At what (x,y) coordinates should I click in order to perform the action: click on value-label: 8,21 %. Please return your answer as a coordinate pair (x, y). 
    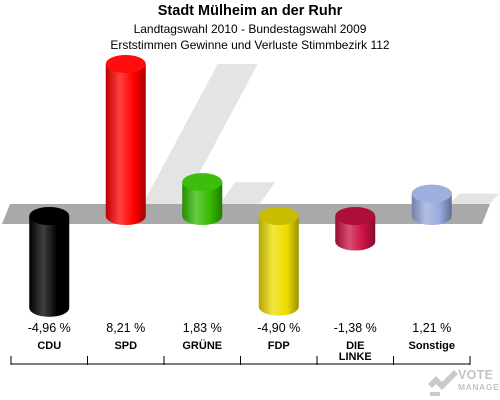
    Looking at the image, I should click on (125, 328).